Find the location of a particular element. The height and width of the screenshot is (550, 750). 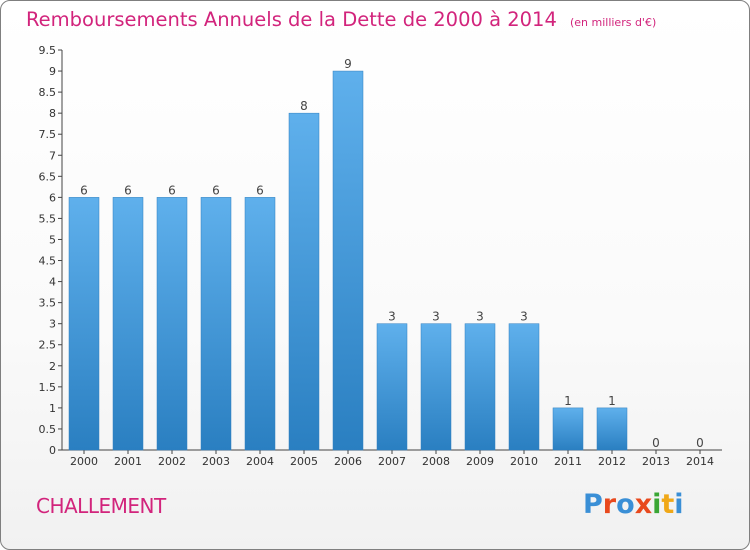

y-tick-label: 2 is located at coordinates (52, 366).